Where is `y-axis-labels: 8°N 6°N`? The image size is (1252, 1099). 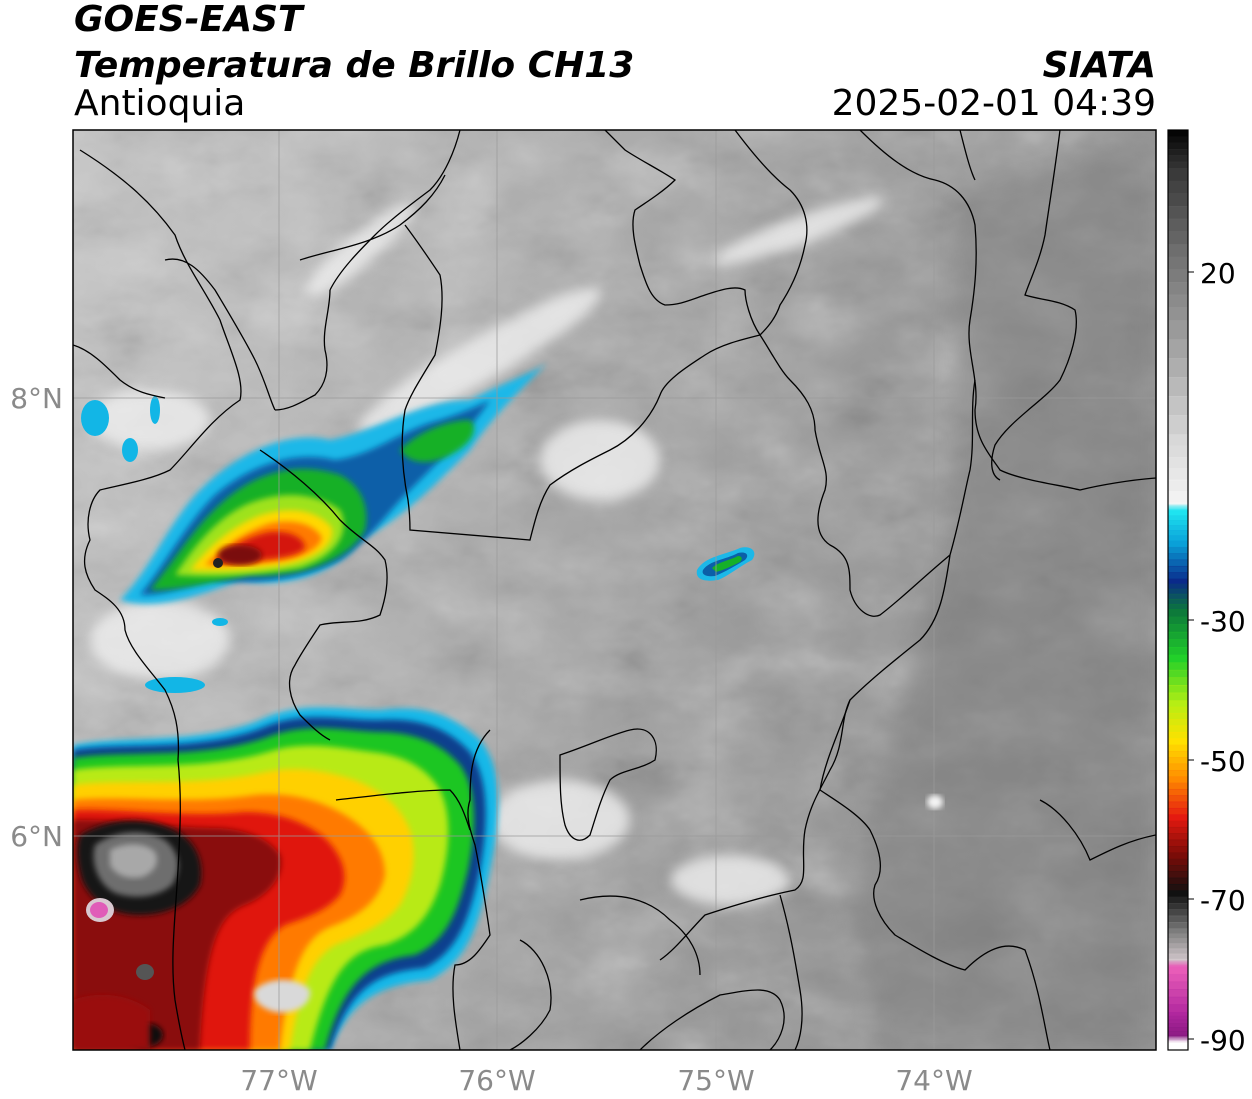
y-axis-labels: 8°N 6°N is located at coordinates (36, 617).